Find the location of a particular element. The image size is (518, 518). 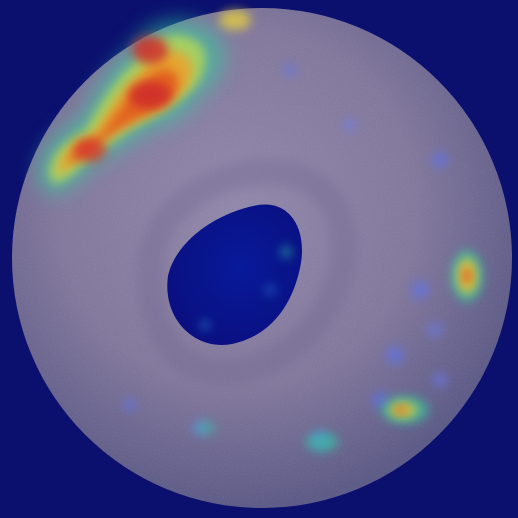

heat-region-bottom is located at coordinates (266, 436).